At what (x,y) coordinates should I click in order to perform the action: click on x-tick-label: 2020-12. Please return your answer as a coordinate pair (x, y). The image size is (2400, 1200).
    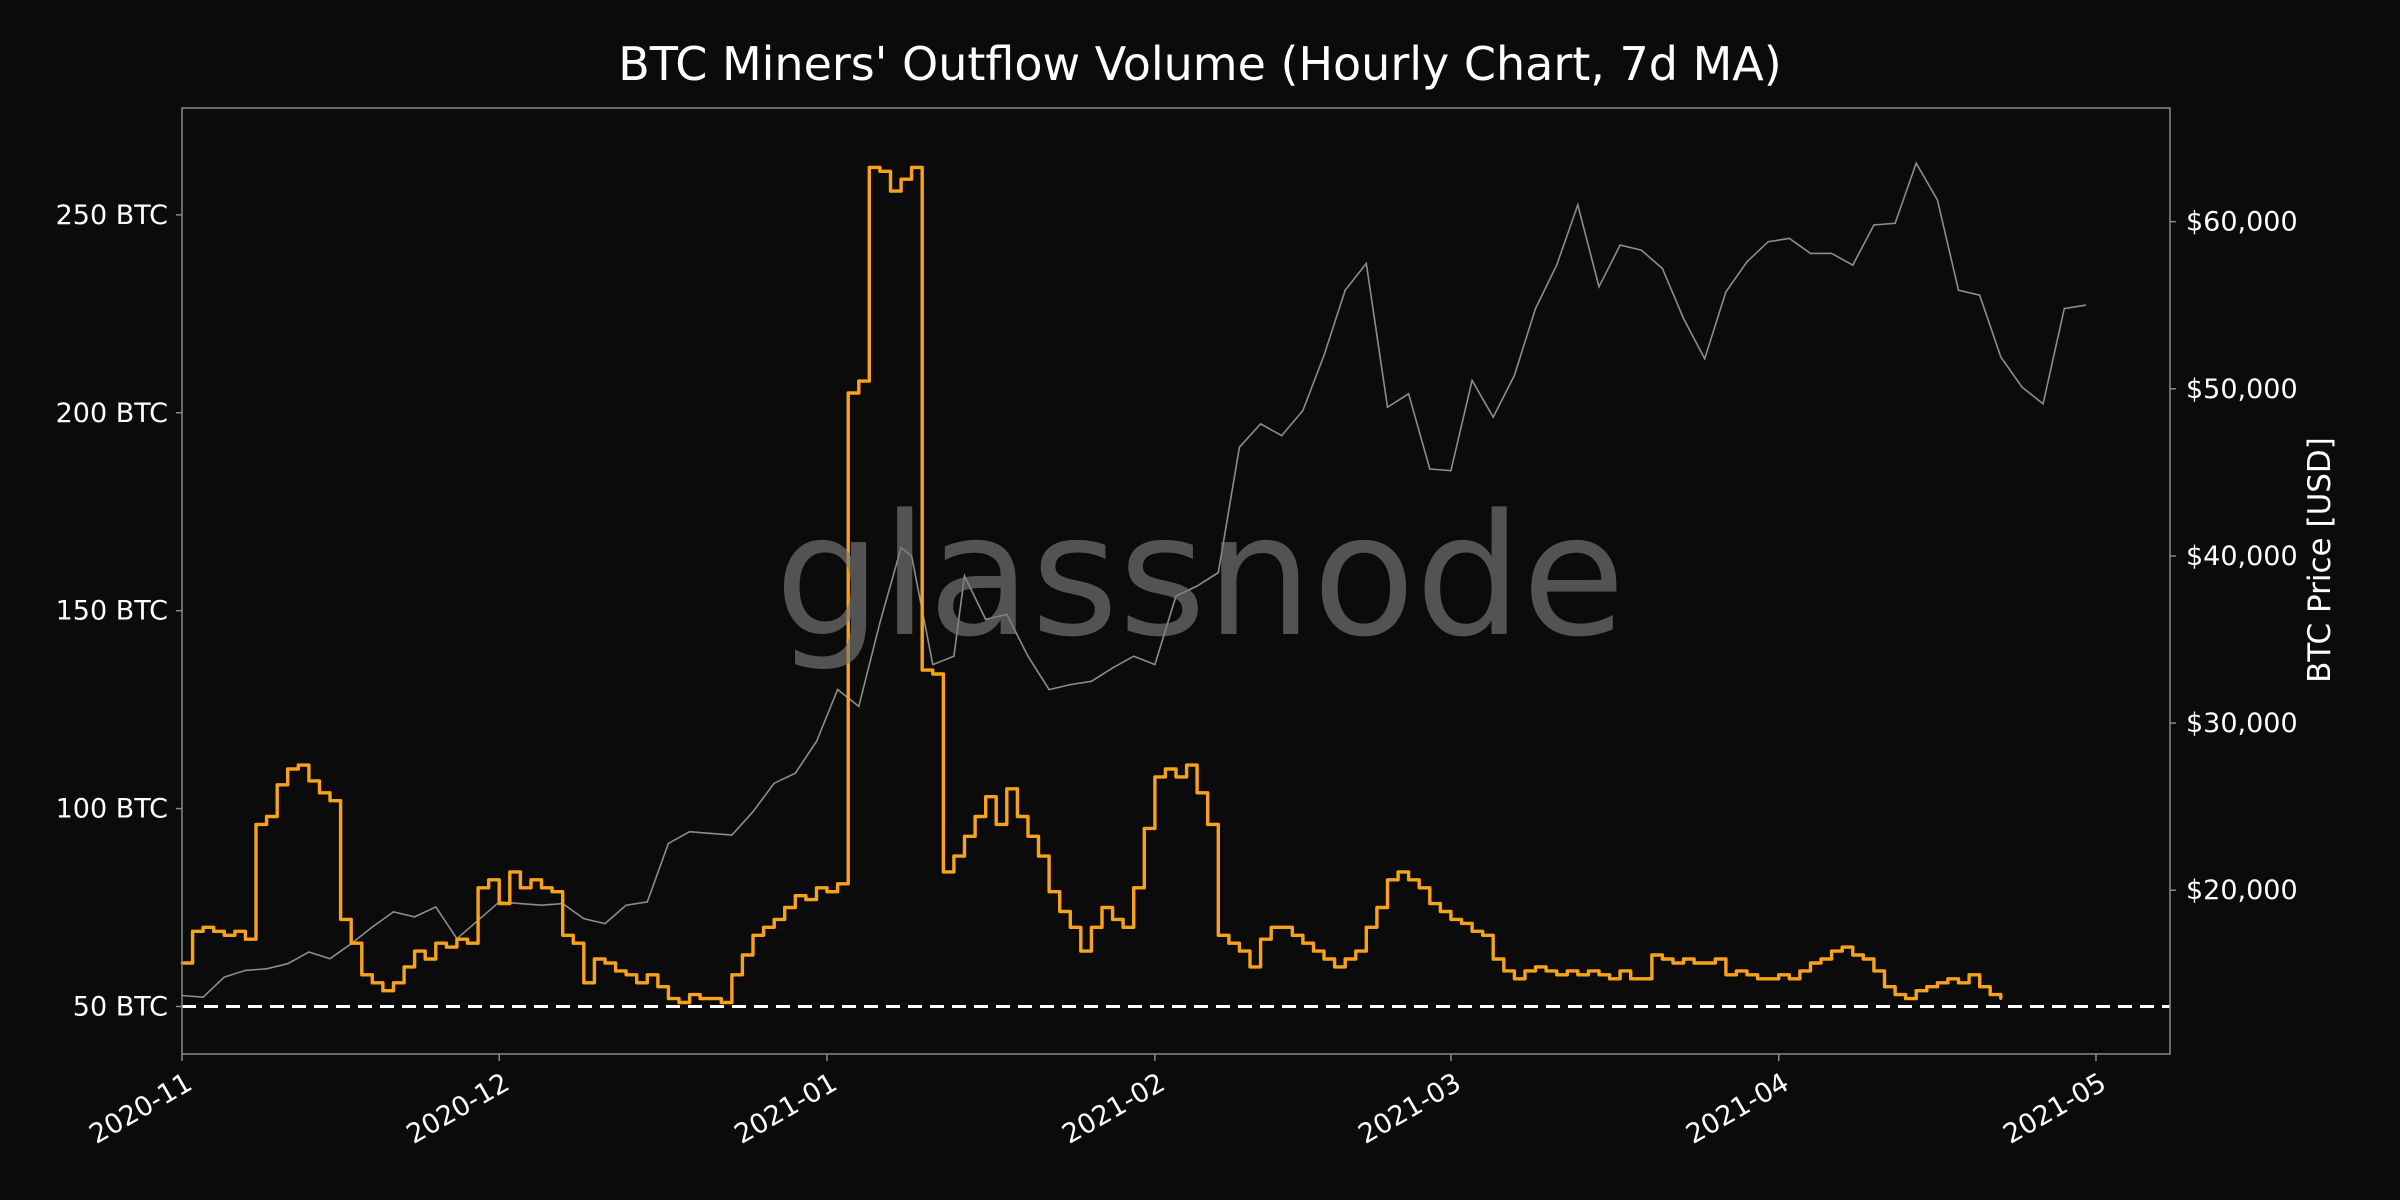
    Looking at the image, I should click on (458, 1108).